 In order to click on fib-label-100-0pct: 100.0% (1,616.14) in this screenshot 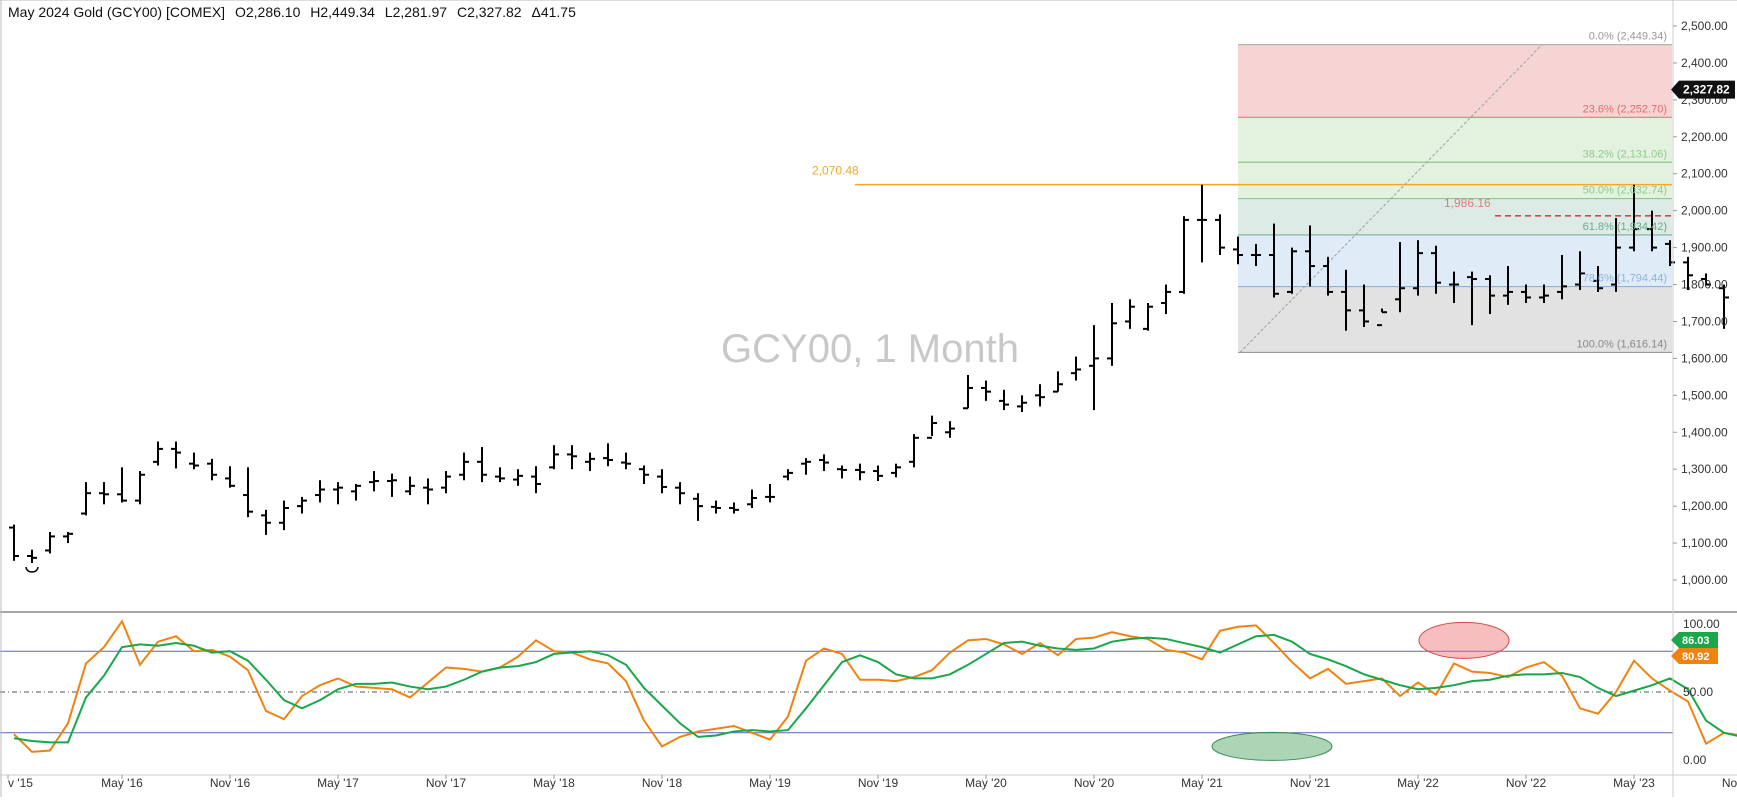, I will do `click(1621, 344)`.